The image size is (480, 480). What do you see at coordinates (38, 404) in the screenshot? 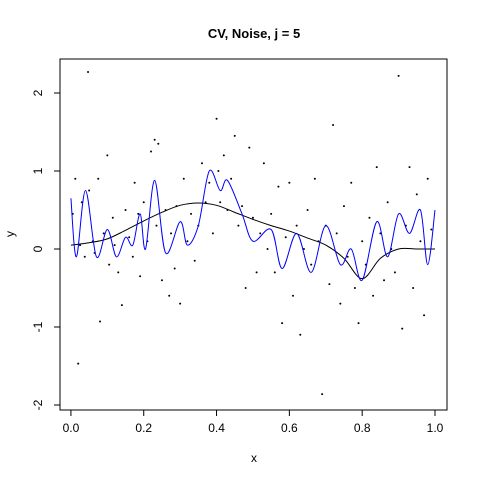
I see `y-tick-label: -2` at bounding box center [38, 404].